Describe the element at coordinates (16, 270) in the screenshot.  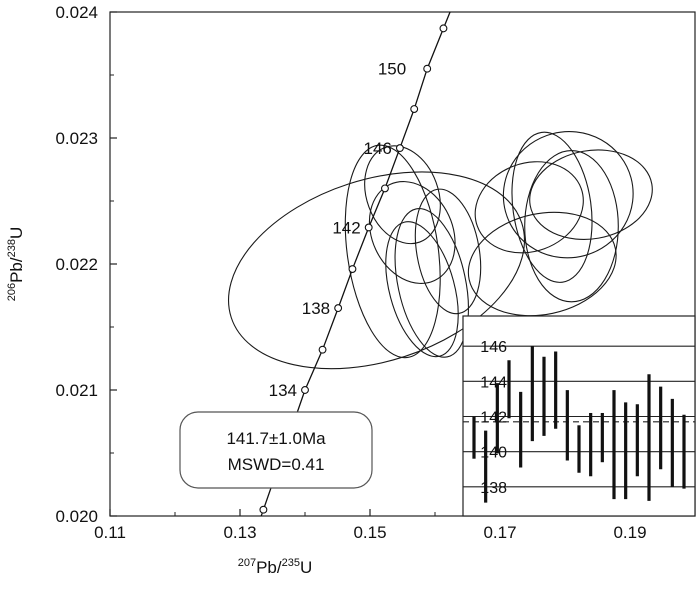
I see `y-label-base1: Pb/` at that location.